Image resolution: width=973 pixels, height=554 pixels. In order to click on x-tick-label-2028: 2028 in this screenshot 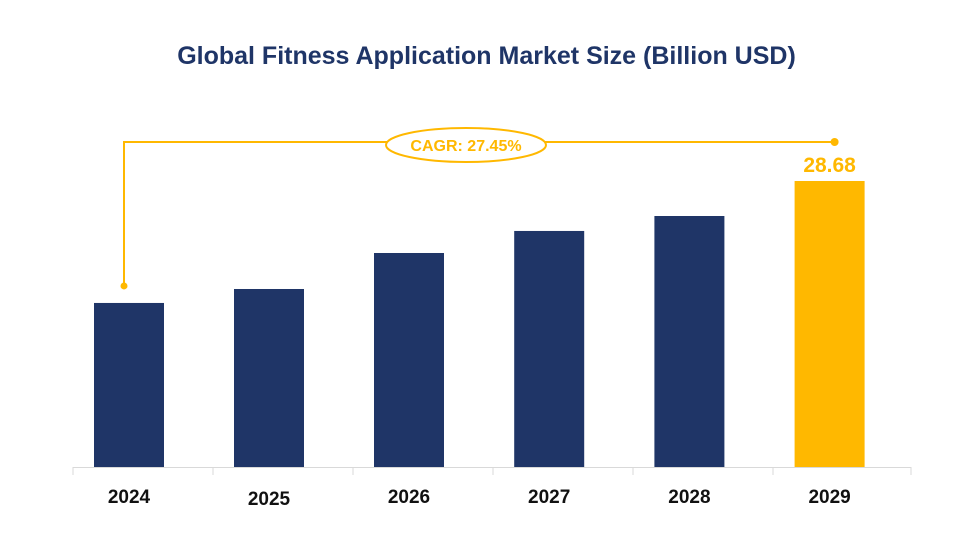, I will do `click(689, 497)`.